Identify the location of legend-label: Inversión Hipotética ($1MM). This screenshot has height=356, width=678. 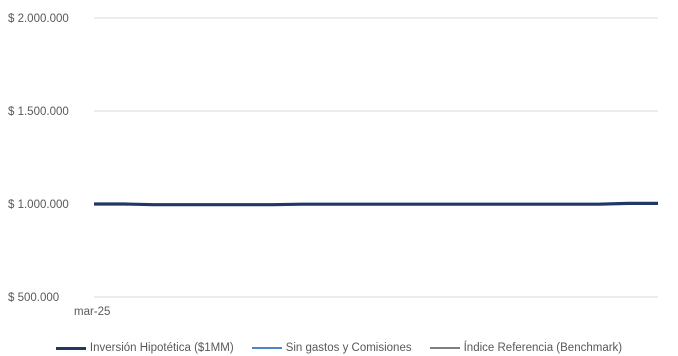
(161, 348).